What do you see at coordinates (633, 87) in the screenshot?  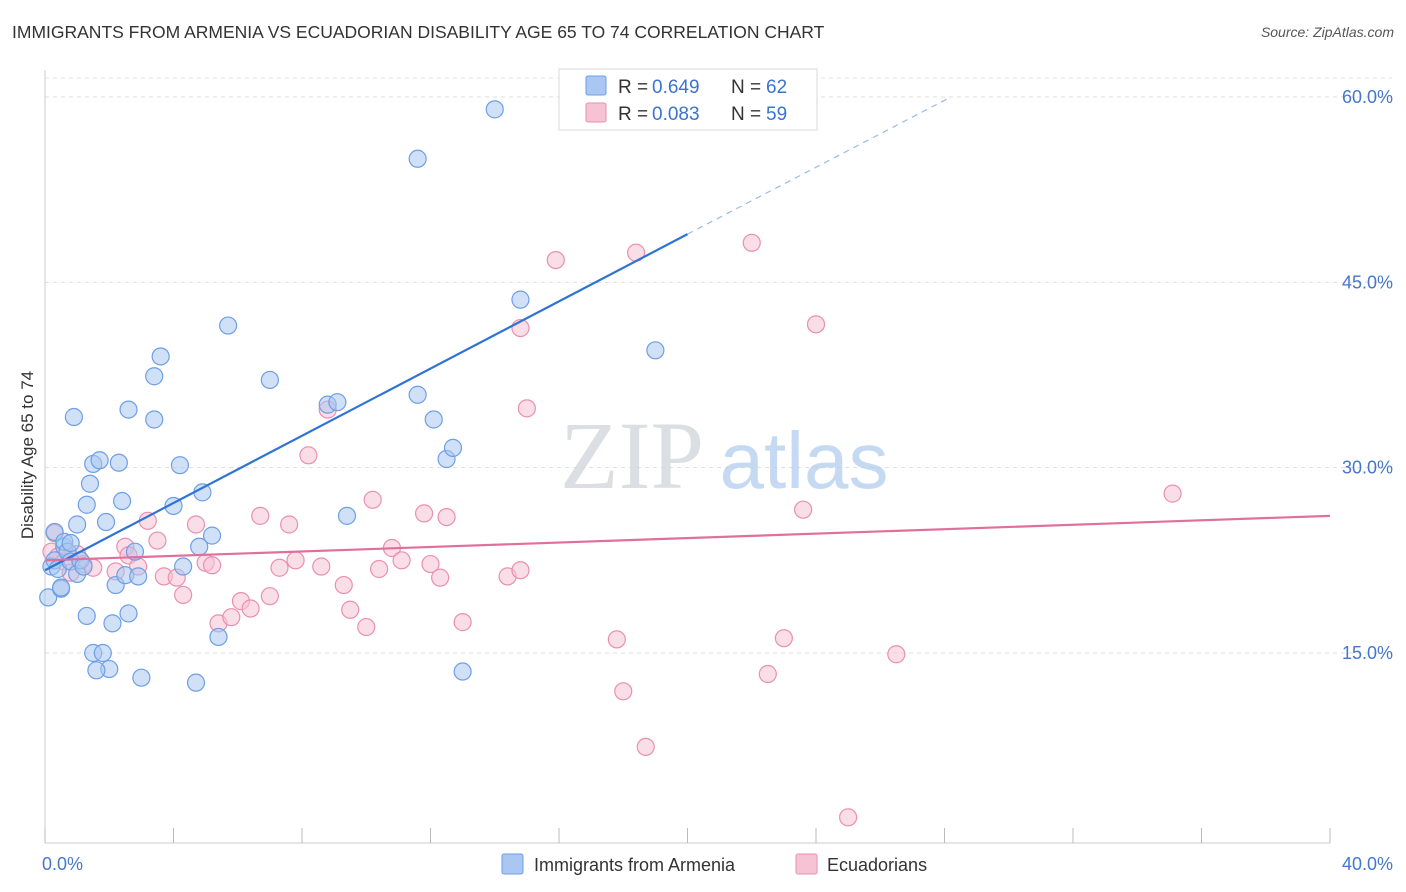 I see `legend-r-label-armenia: R =` at bounding box center [633, 87].